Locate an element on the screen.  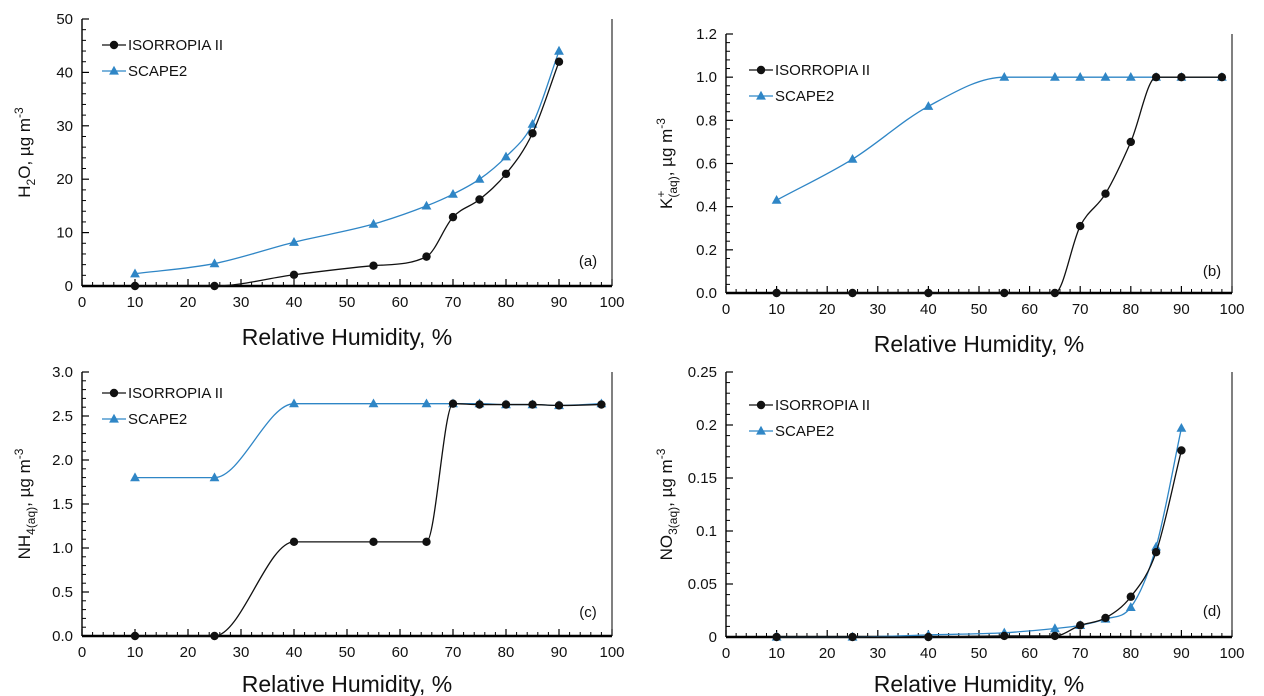
series-line-isorropia is located at coordinates (347, 174).